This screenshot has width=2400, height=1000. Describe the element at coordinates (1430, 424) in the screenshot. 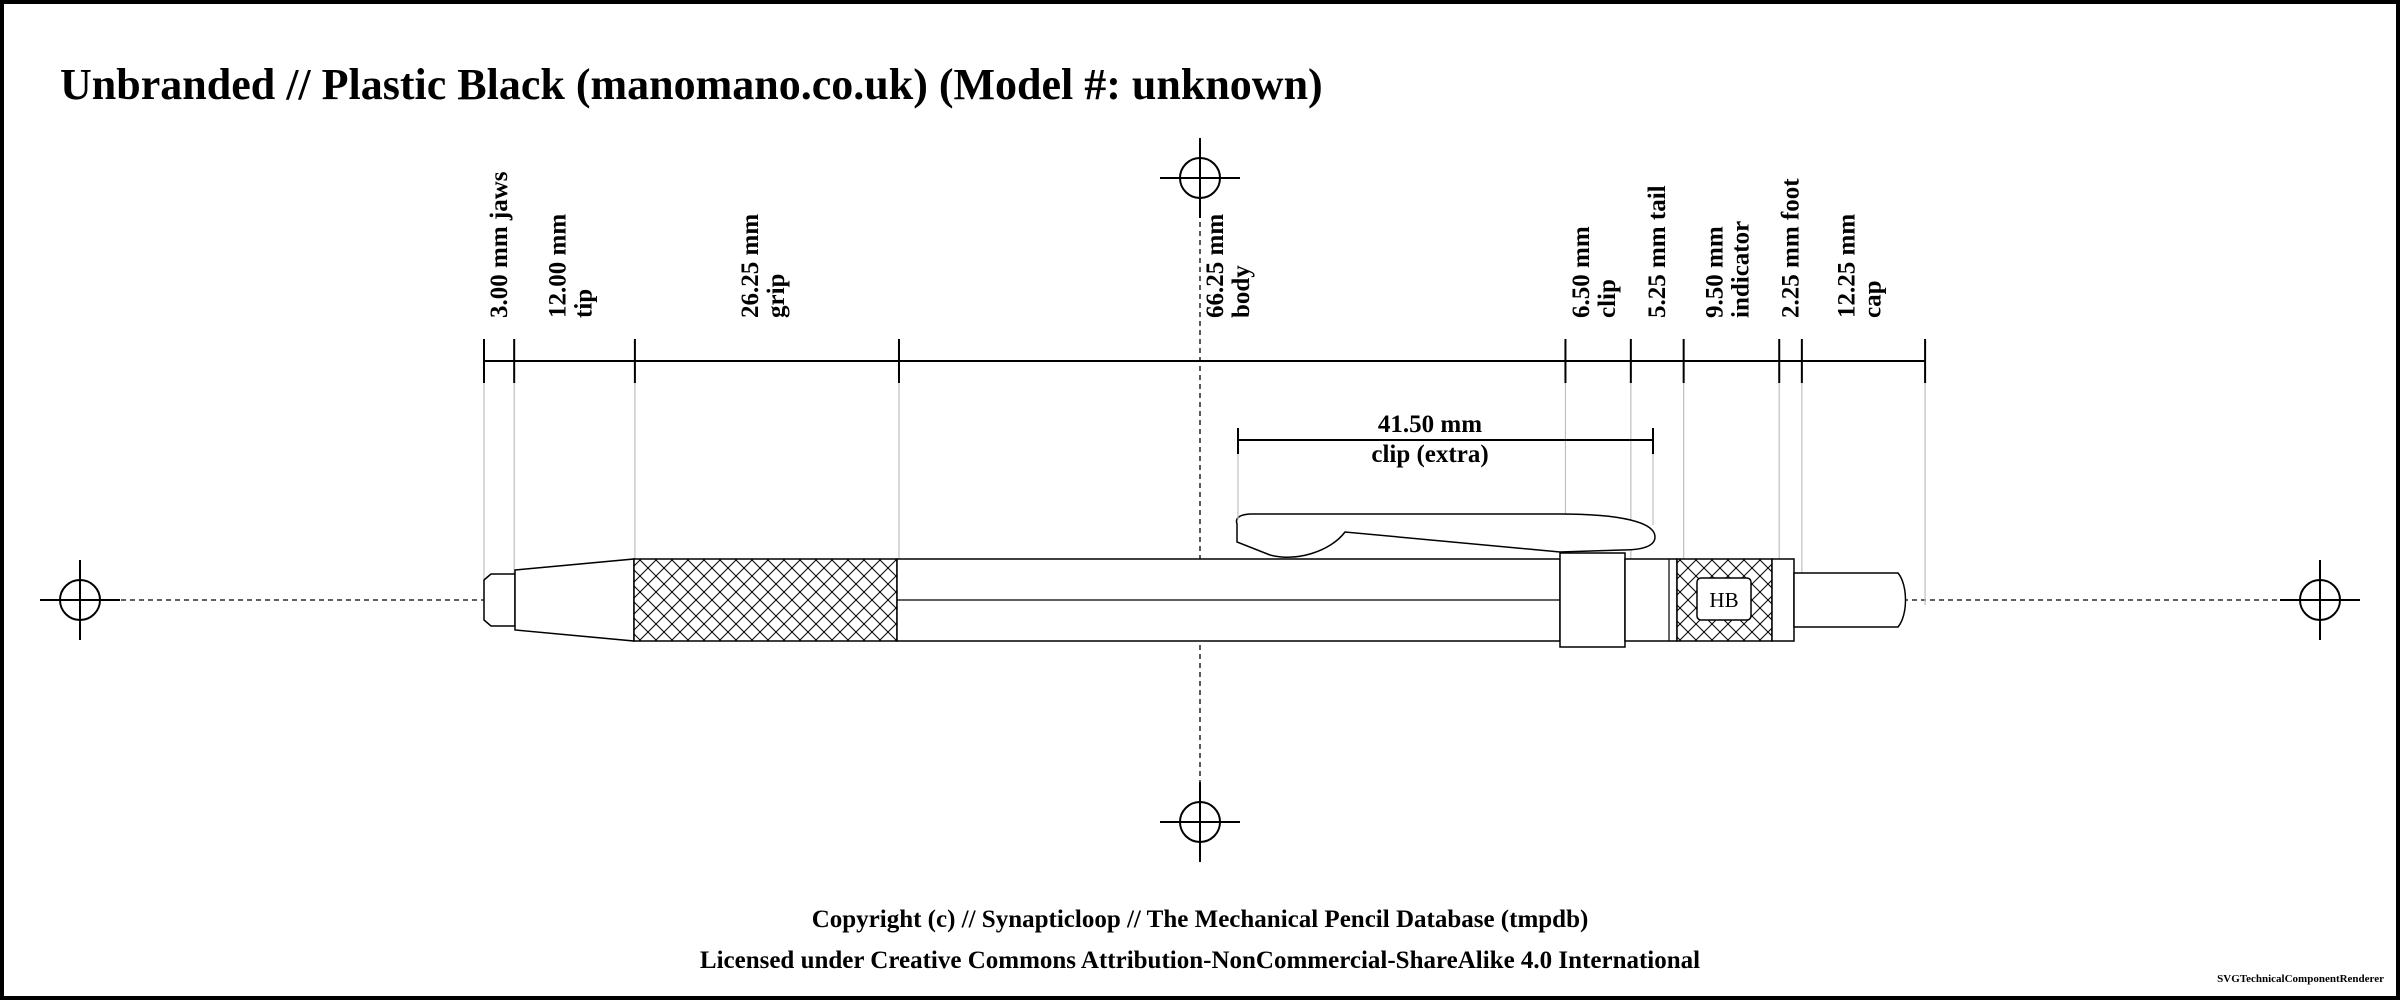

I see `clip-extra-length-label: 41.50 mm` at that location.